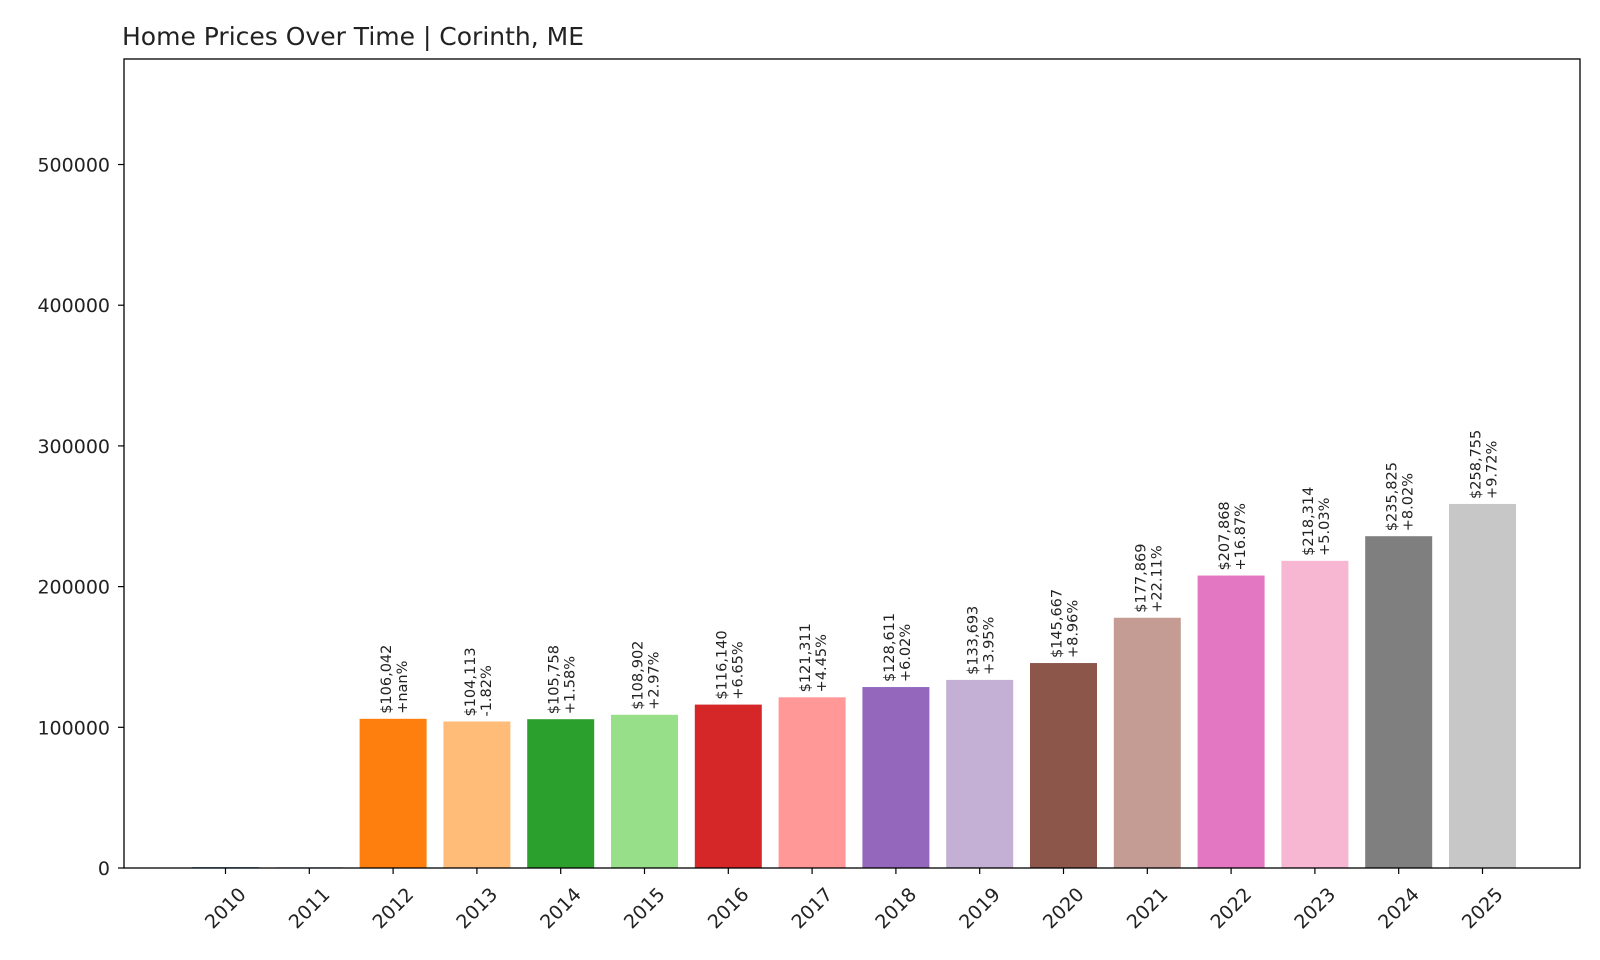 The image size is (1600, 960). Describe the element at coordinates (812, 782) in the screenshot. I see `bar-2017` at that location.